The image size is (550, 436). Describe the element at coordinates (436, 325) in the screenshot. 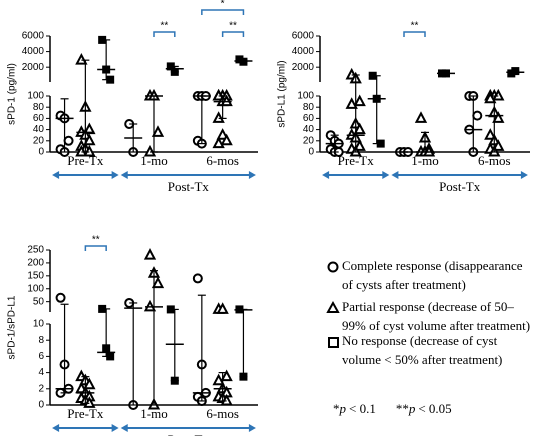

I see `legend-text: 99% of cyst volume after treatment)` at that location.